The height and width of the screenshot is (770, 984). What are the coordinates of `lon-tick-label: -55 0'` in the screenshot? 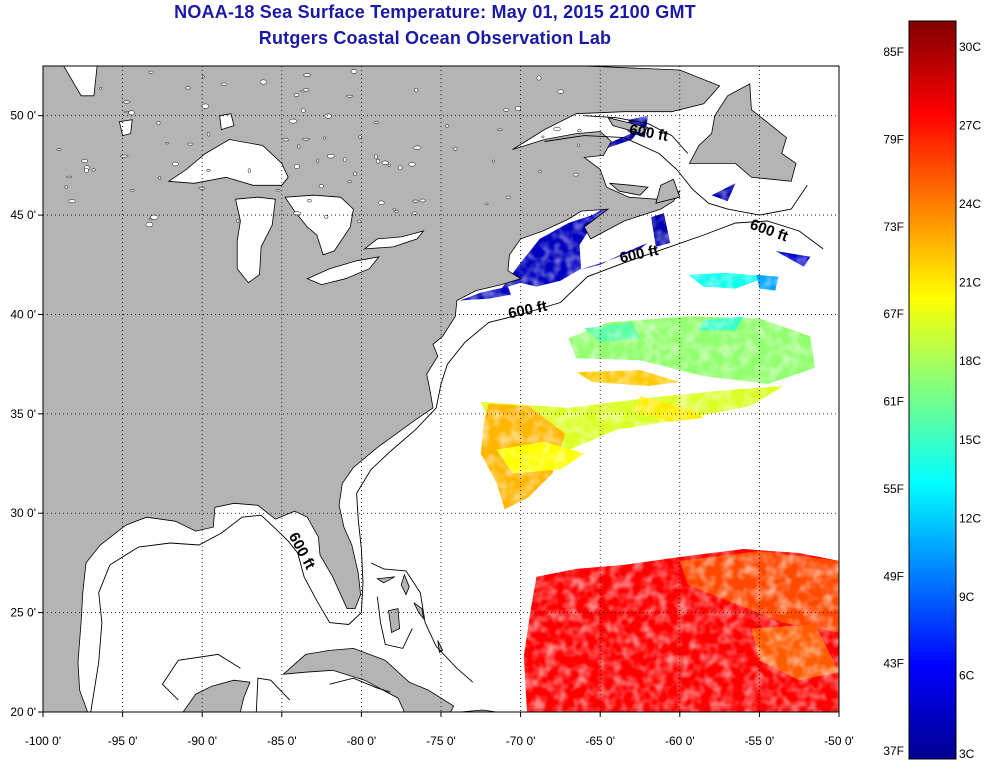 It's located at (760, 741).